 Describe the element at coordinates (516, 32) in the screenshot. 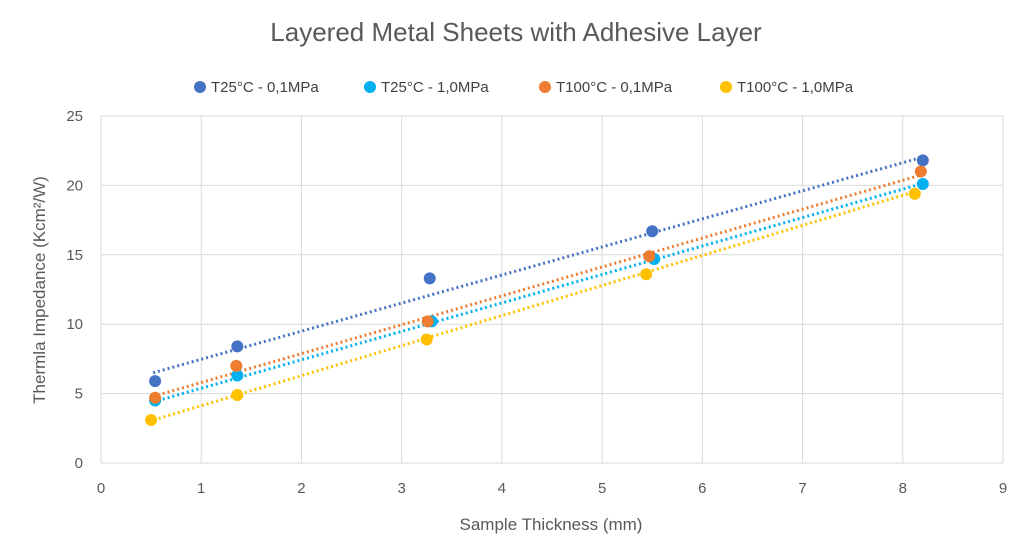

I see `chart-title: Layered Metal Sheets with Adhesive Layer` at that location.